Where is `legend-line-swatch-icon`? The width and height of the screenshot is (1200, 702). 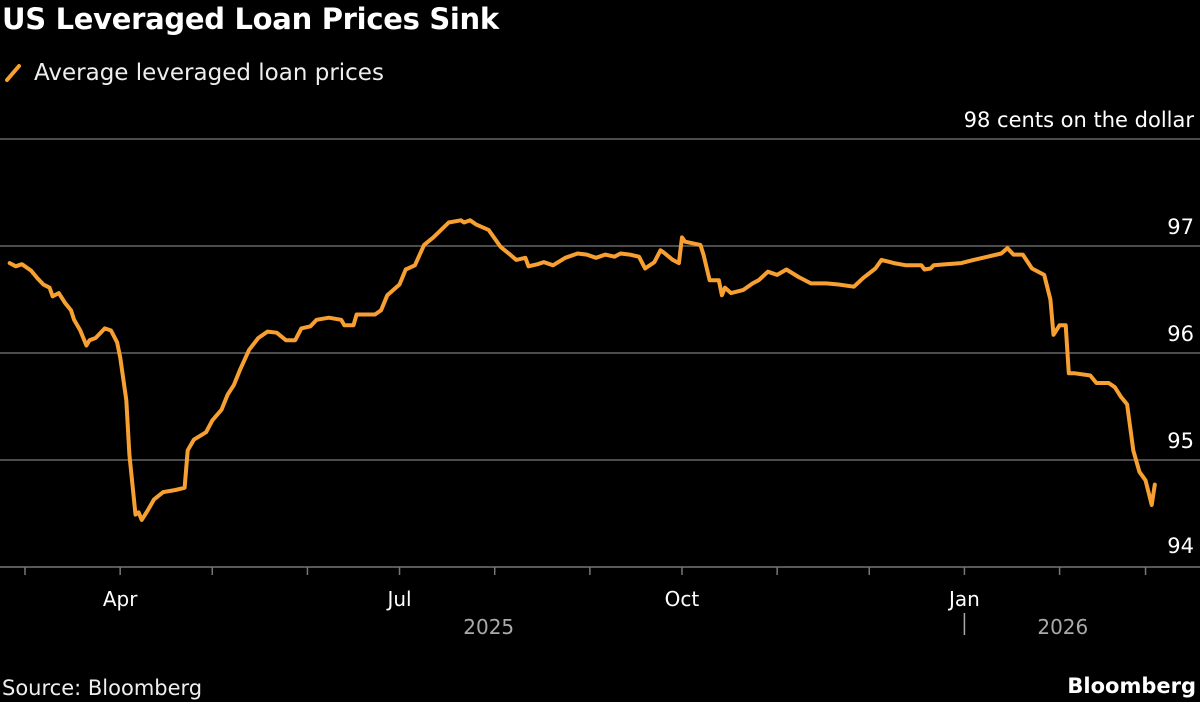
legend-line-swatch-icon is located at coordinates (13, 73).